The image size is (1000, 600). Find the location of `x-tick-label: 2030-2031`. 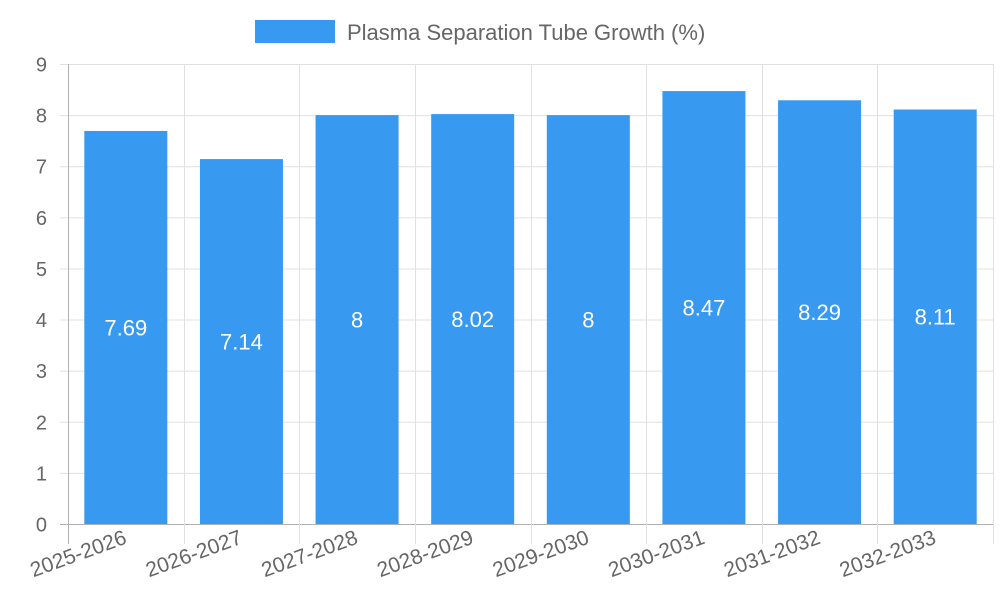

x-tick-label: 2030-2031 is located at coordinates (656, 554).